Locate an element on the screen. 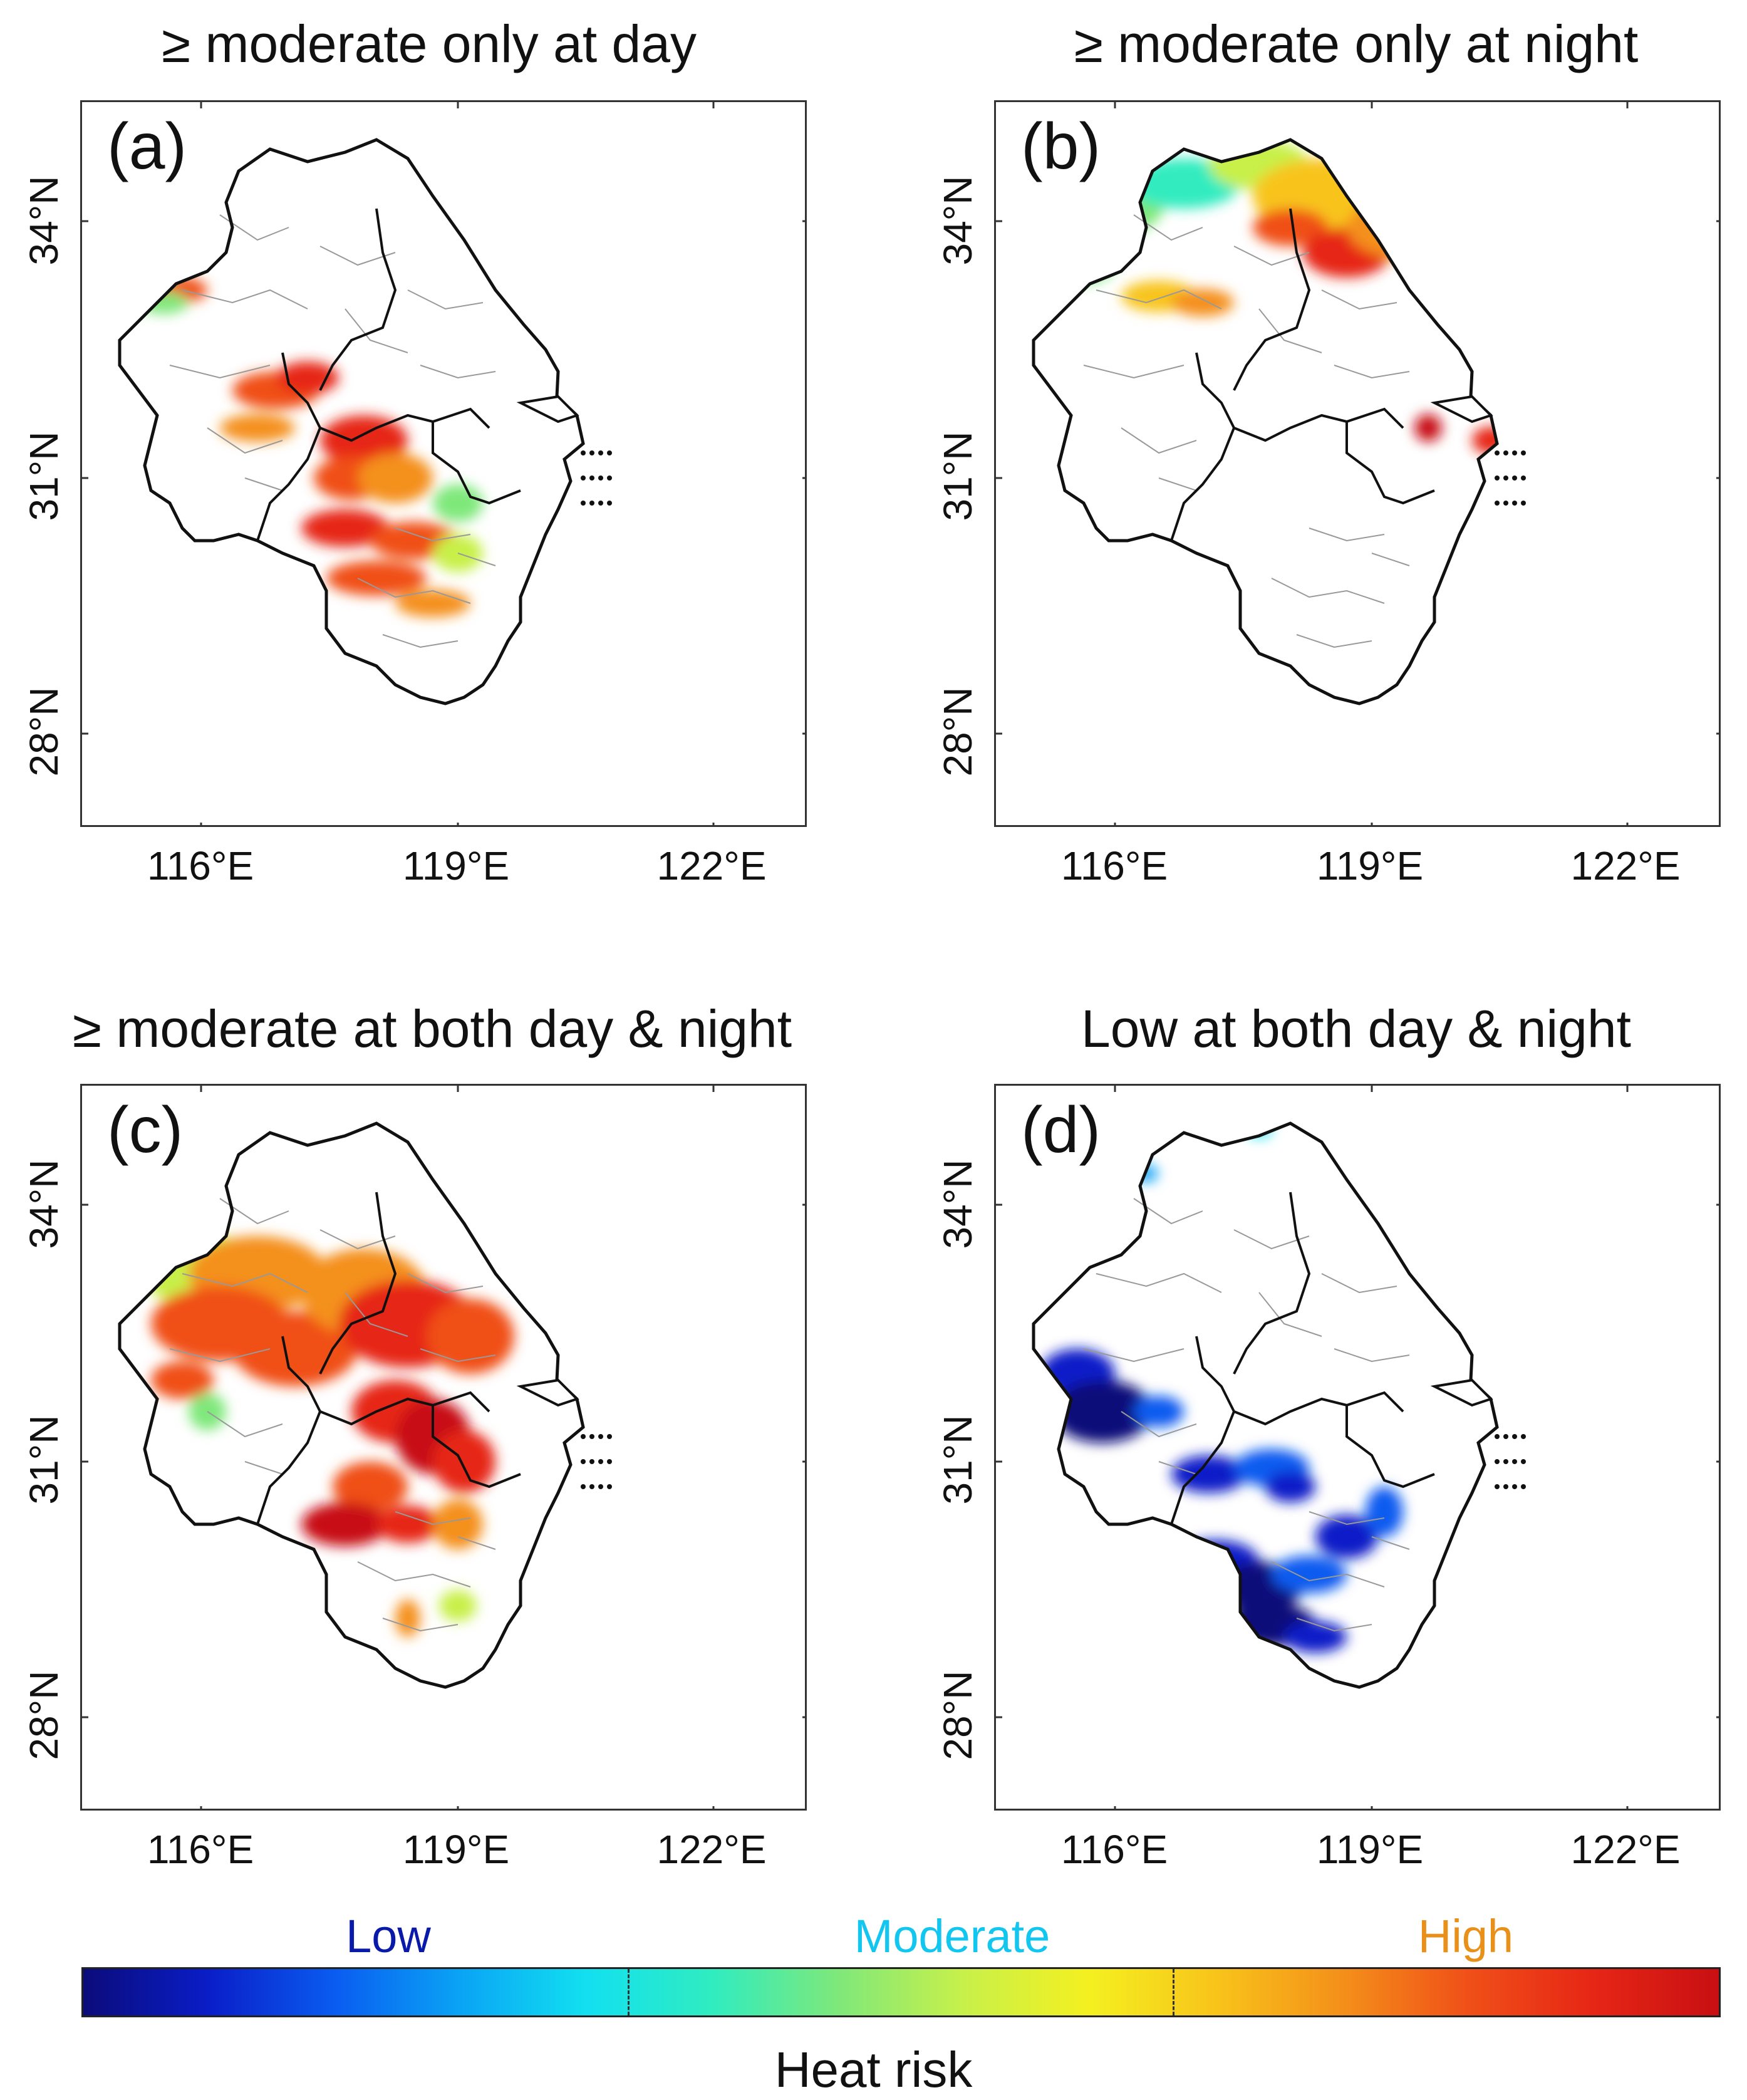  panel-d-canvas is located at coordinates (1357, 1447).